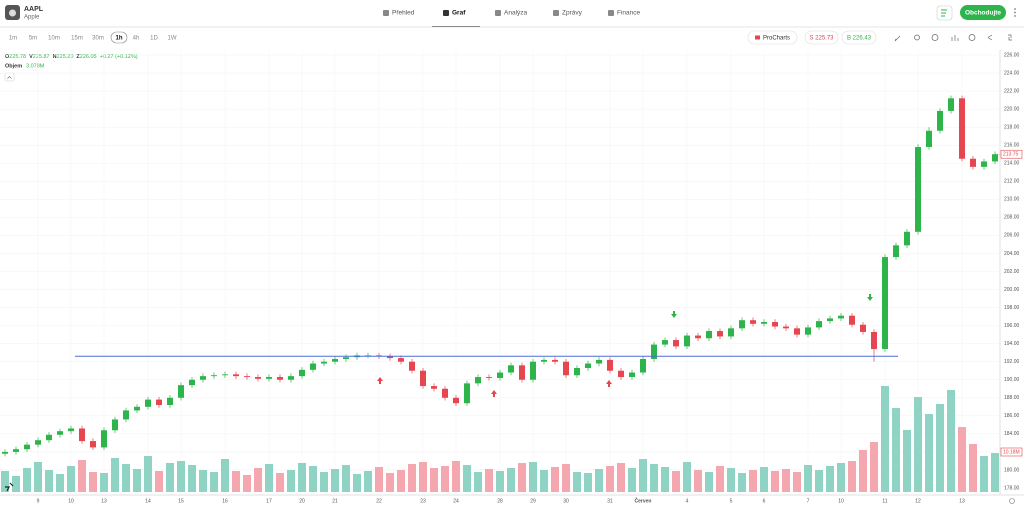  What do you see at coordinates (98, 39) in the screenshot?
I see `timeframe: 30m` at bounding box center [98, 39].